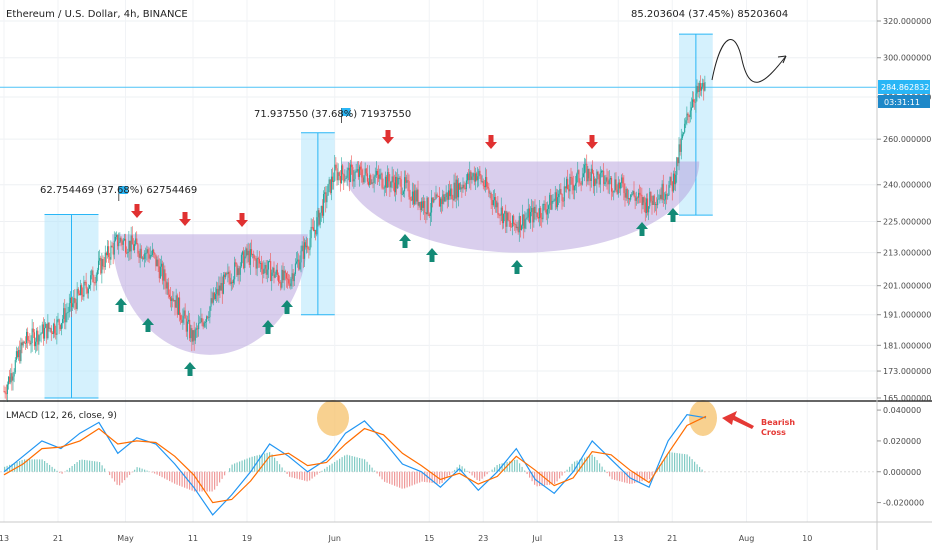 The width and height of the screenshot is (932, 550). I want to click on price-tick-label: 213.000000, so click(907, 253).